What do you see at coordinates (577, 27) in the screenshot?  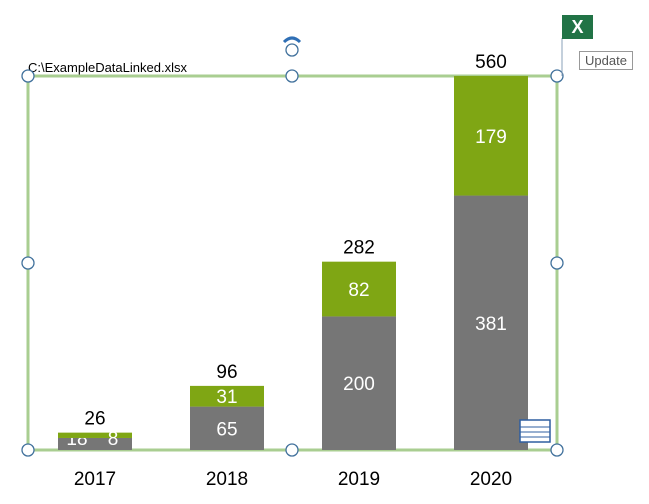 I see `excel-update-button: X` at bounding box center [577, 27].